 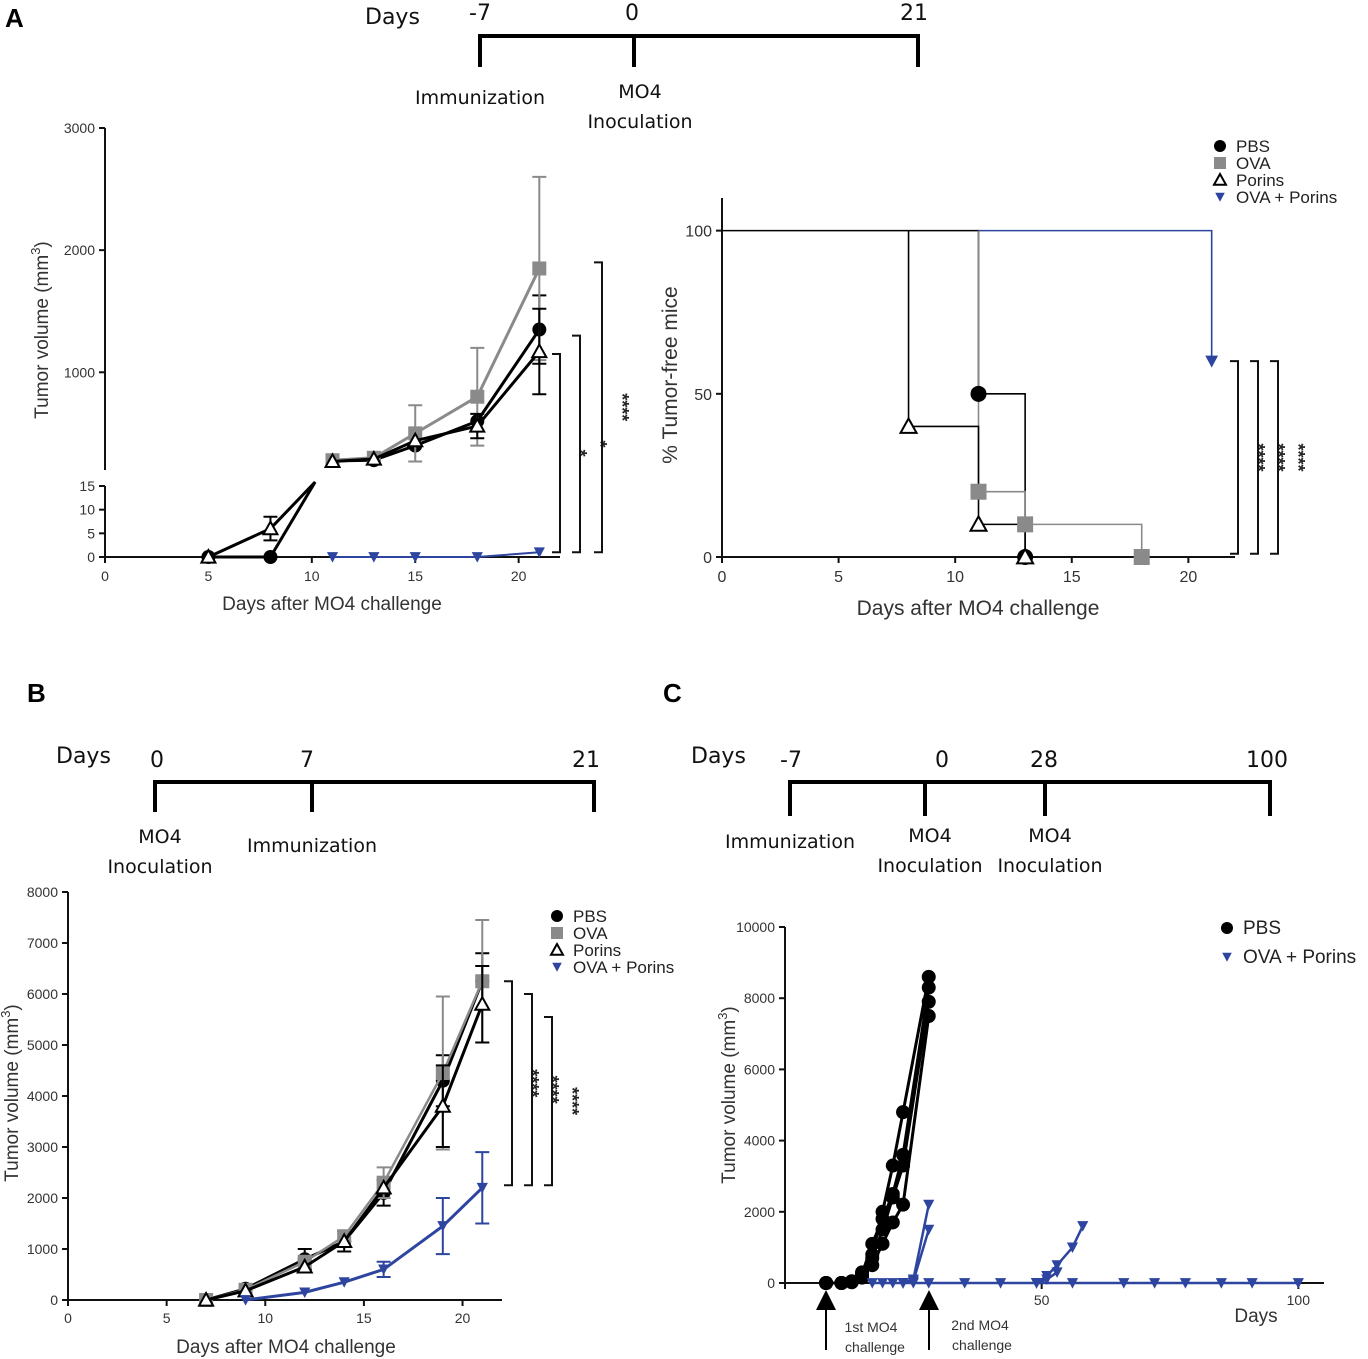 What do you see at coordinates (1255, 1316) in the screenshot?
I see `chart-c-xlabel: Days` at bounding box center [1255, 1316].